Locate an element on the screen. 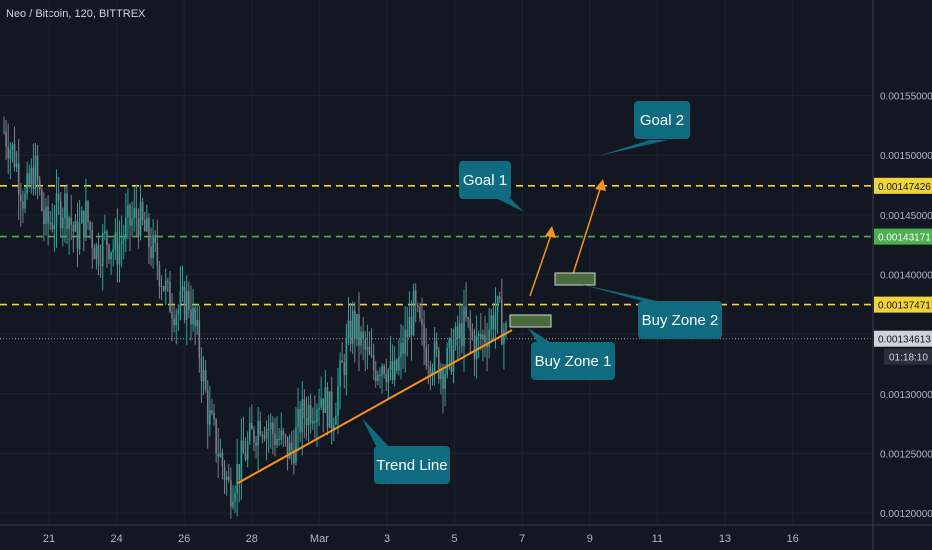 This screenshot has height=550, width=932. callout-trend-line-label: Trend Line is located at coordinates (411, 465).